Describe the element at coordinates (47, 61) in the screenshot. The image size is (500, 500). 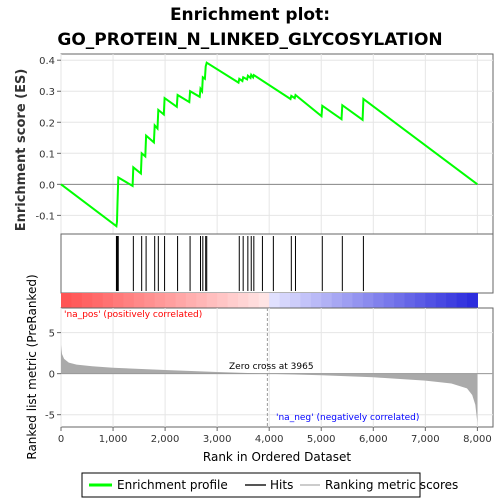
I see `es-y-tick-label: 0.4` at that location.